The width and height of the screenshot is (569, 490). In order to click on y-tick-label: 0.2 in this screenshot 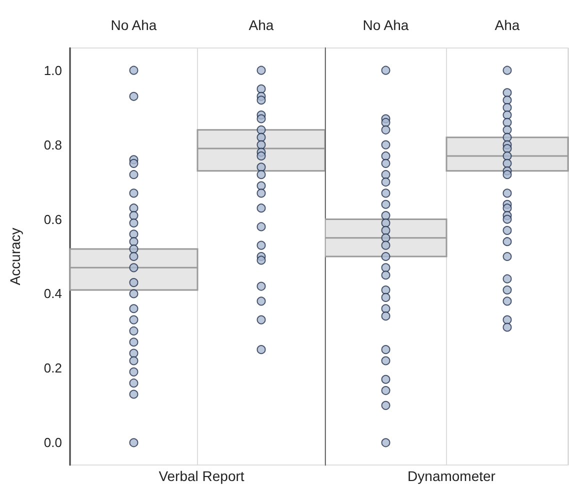, I will do `click(53, 368)`.